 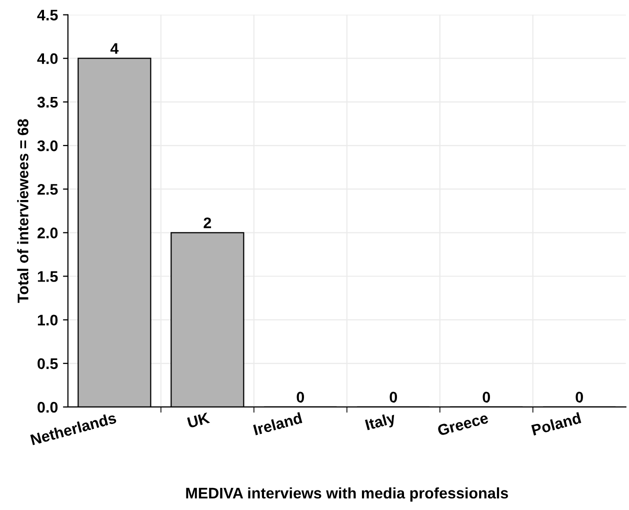 What do you see at coordinates (48, 189) in the screenshot?
I see `y-tick-label: 2.5` at bounding box center [48, 189].